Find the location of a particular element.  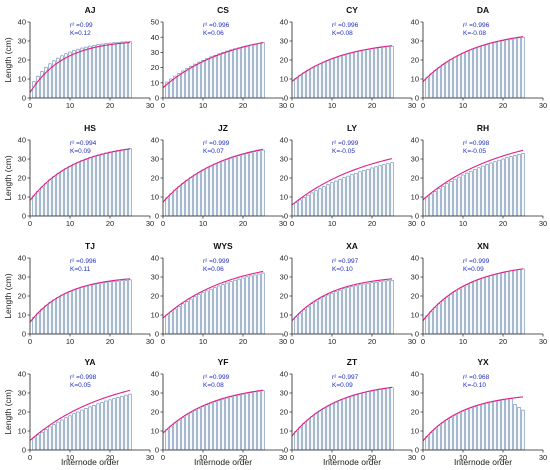

r2-annotation: r² =0.996 is located at coordinates (83, 261).